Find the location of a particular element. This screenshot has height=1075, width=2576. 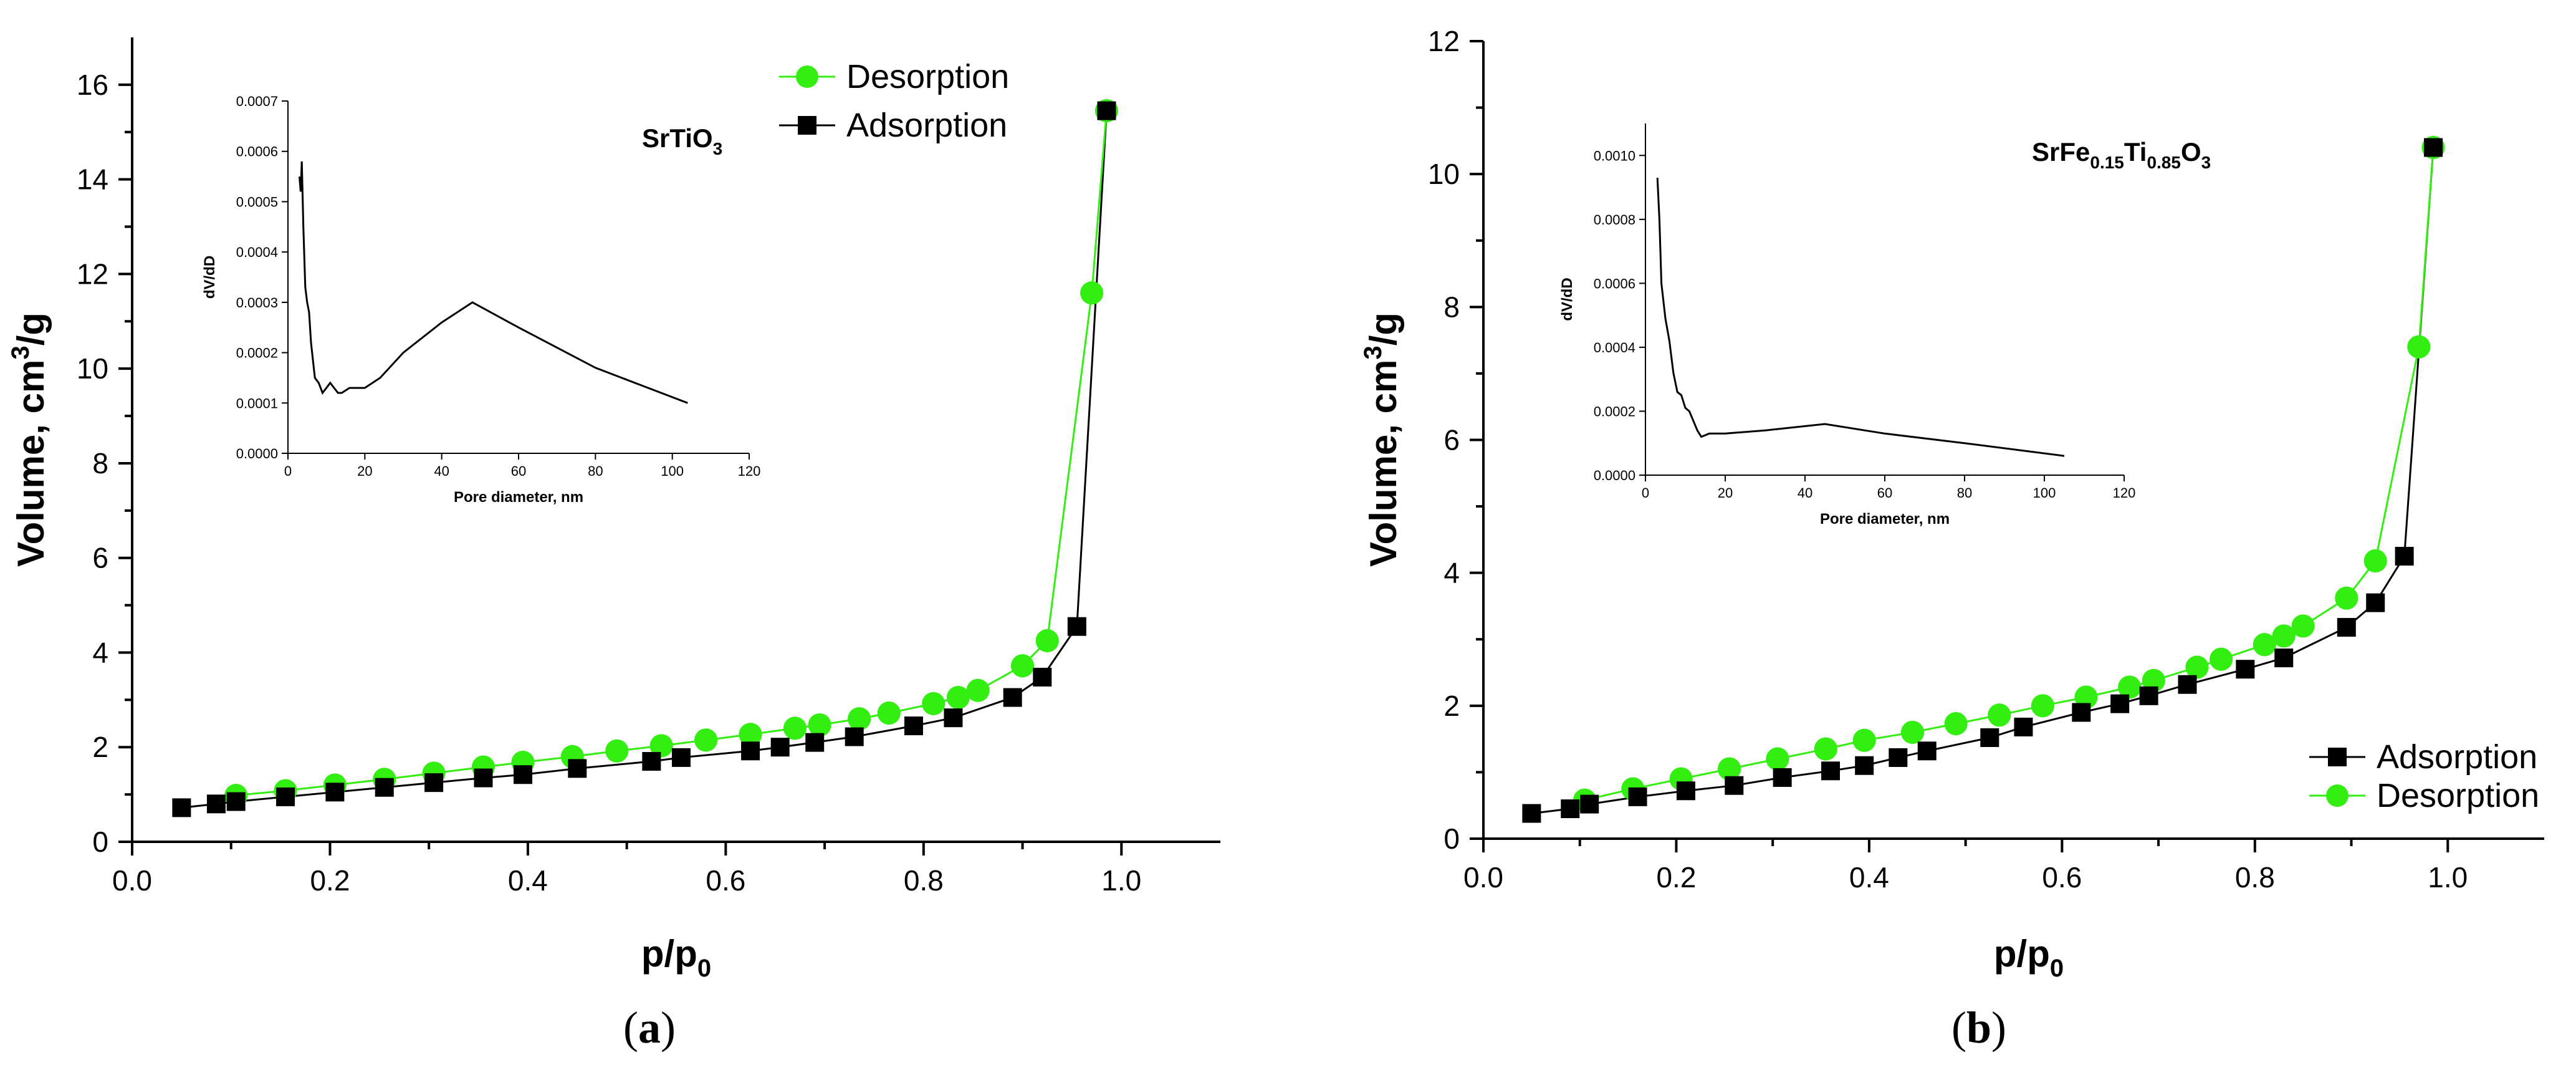

x-axis-title: p/p0 is located at coordinates (676, 958).